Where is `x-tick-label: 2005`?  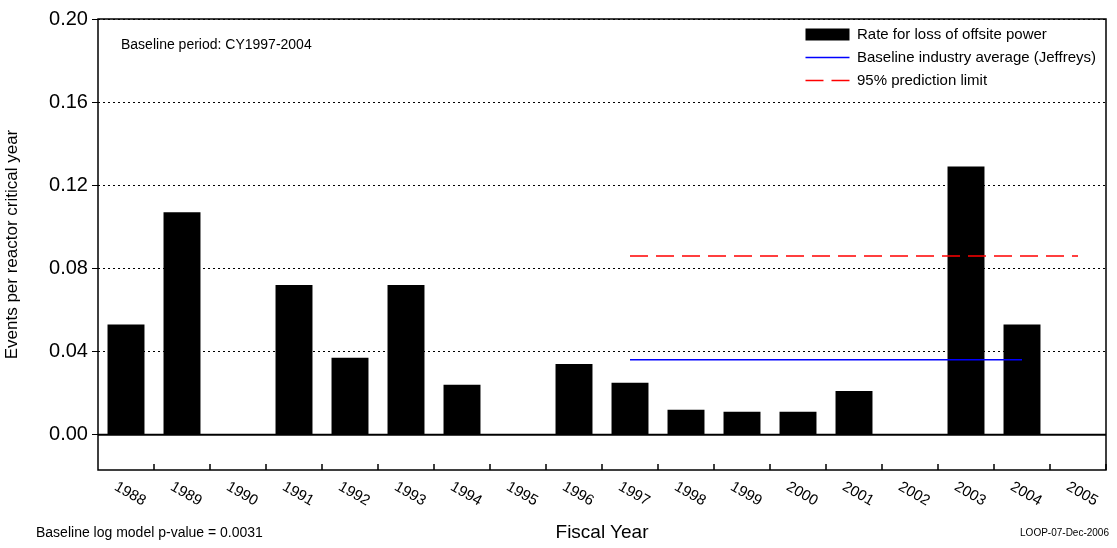
x-tick-label: 2005 is located at coordinates (1082, 493).